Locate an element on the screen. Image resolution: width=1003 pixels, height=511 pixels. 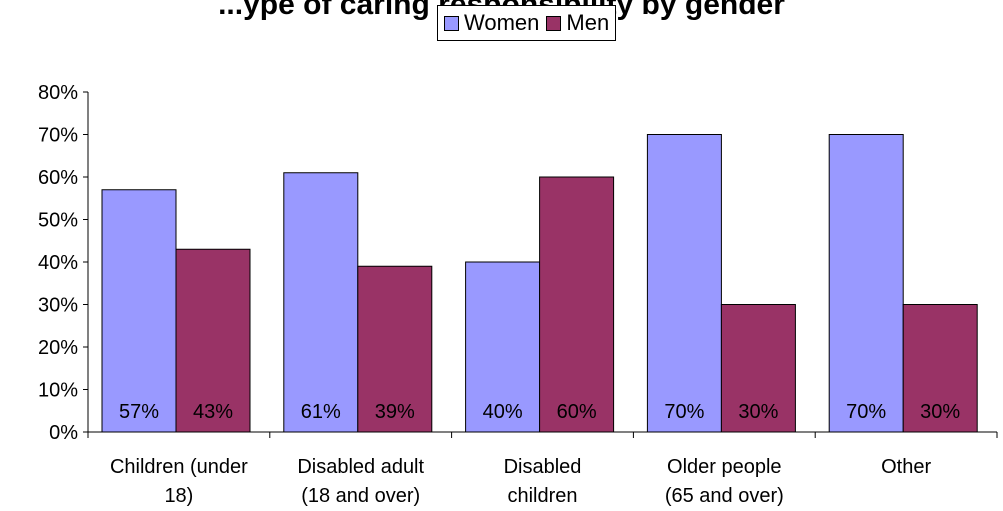
x-category-label-line: children is located at coordinates (542, 496).